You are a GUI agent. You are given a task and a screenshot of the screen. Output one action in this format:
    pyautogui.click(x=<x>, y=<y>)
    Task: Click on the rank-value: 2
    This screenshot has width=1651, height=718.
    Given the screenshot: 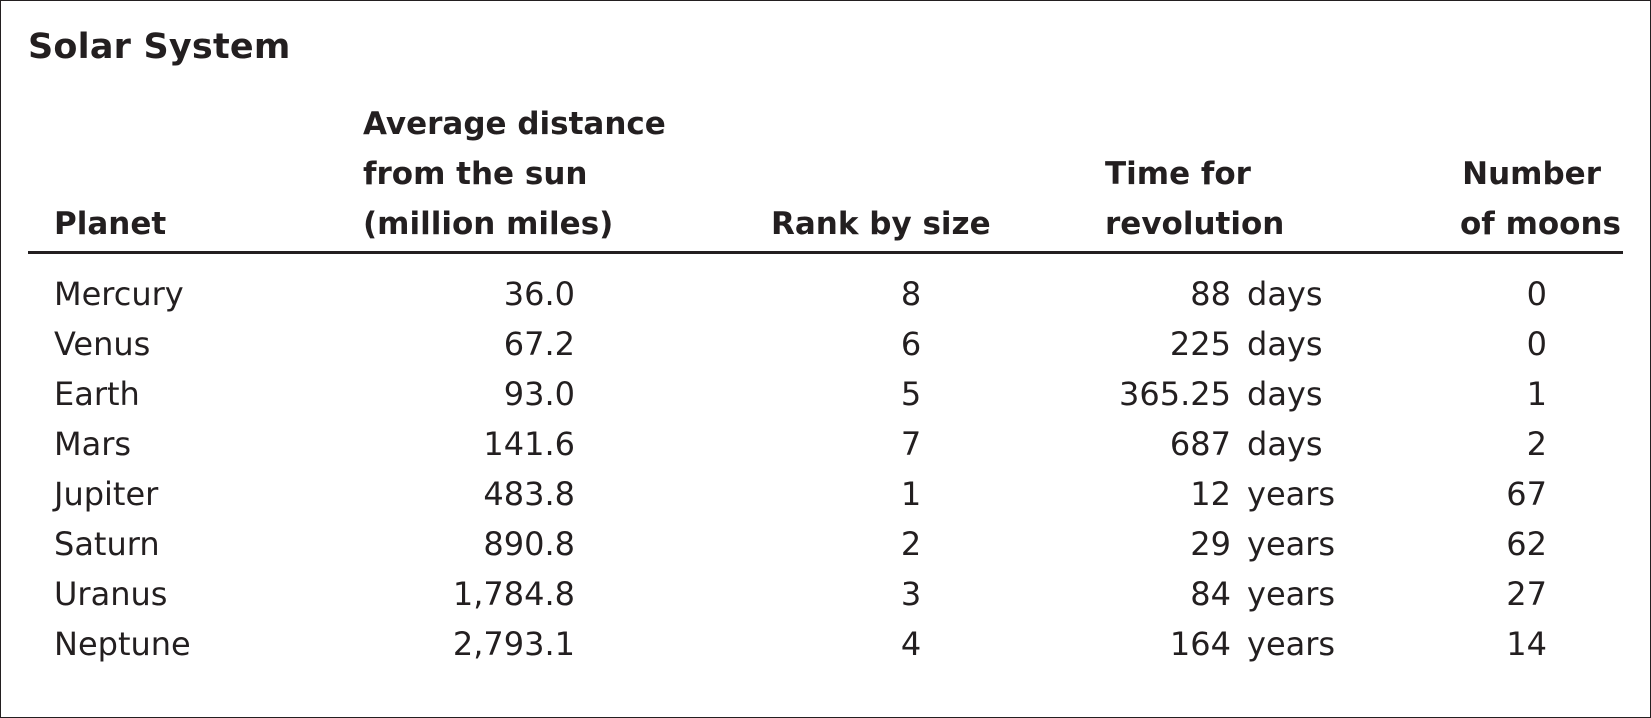 What is the action you would take?
    pyautogui.click(x=911, y=544)
    